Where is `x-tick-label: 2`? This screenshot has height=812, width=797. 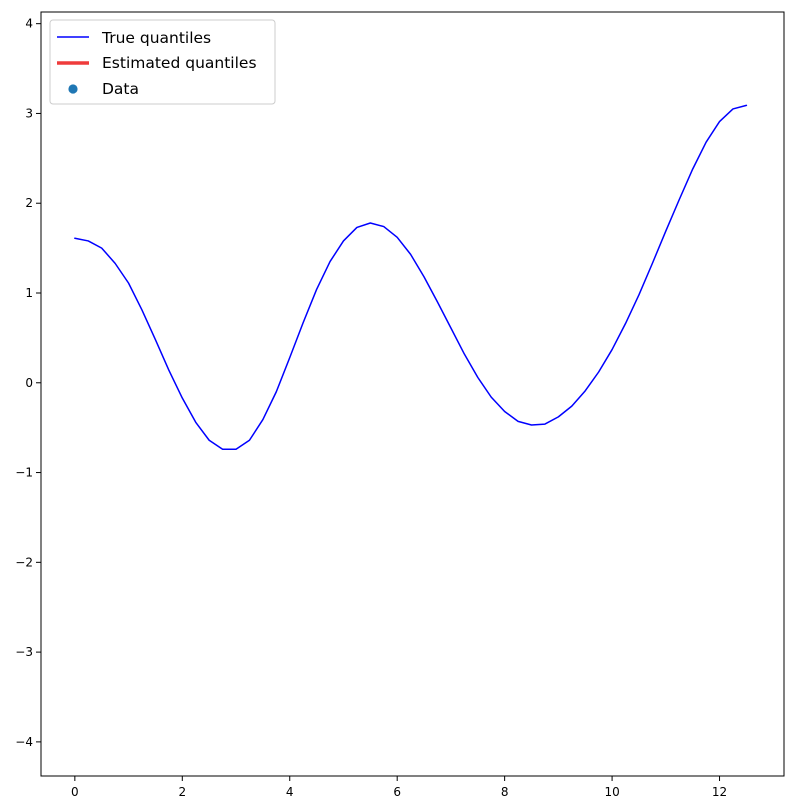 x-tick-label: 2 is located at coordinates (182, 792).